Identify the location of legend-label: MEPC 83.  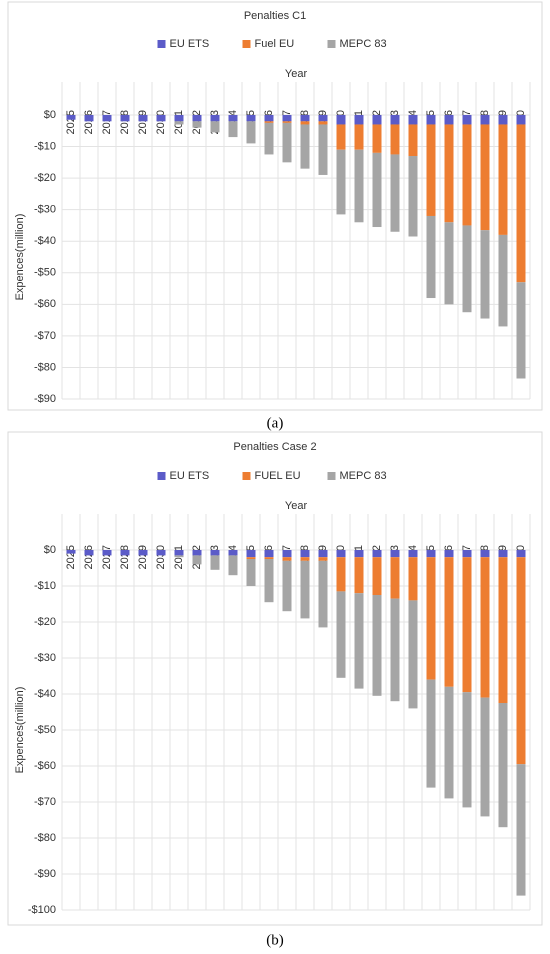
(363, 44).